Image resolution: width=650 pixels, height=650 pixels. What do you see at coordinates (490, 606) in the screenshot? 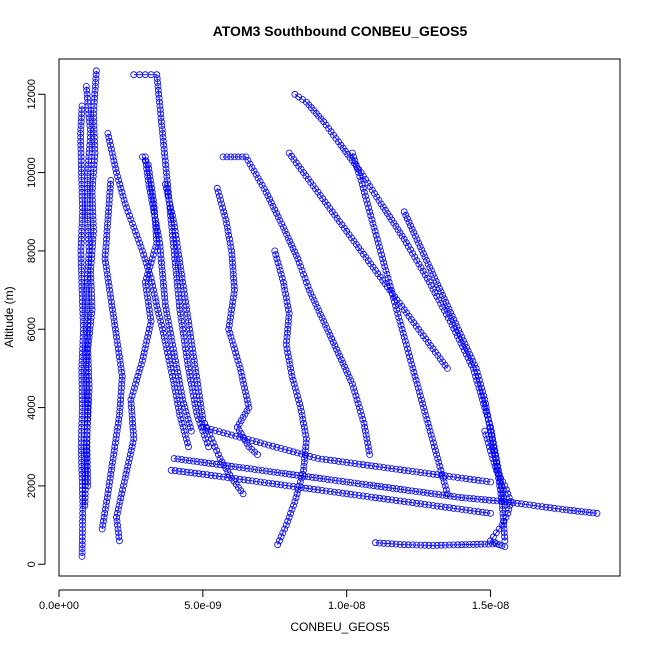
I see `x-tick-label: 1.5e-08` at bounding box center [490, 606].